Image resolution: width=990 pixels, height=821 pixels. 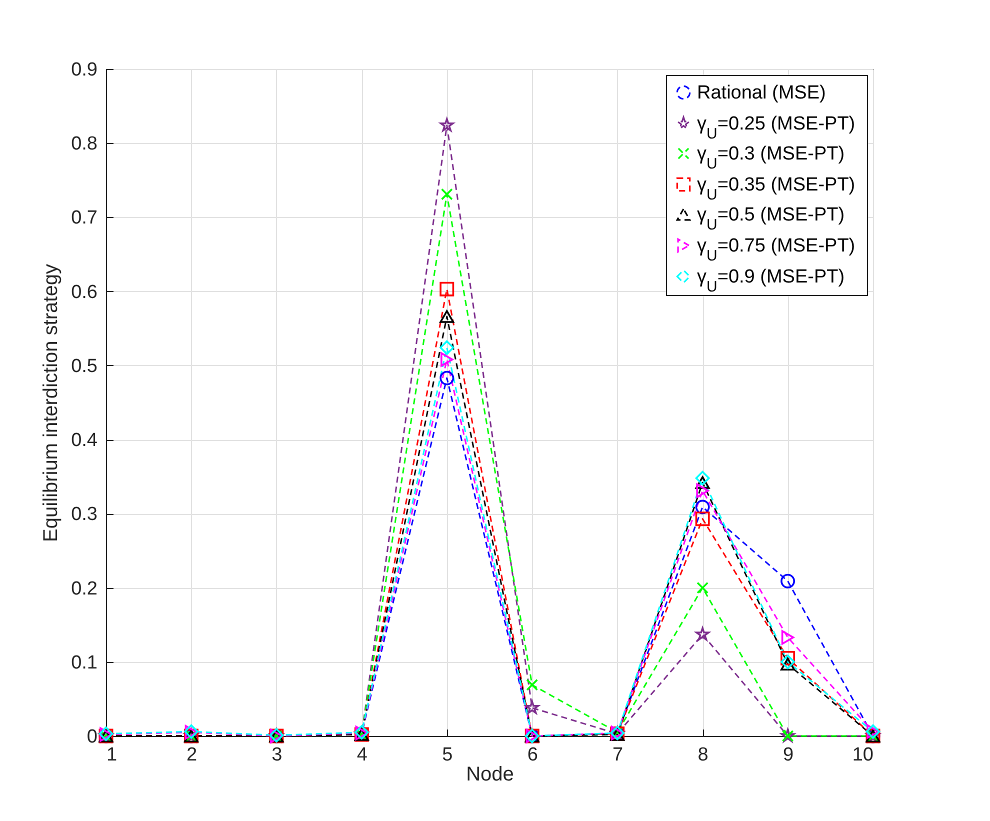 What do you see at coordinates (192, 755) in the screenshot?
I see `x-tick-label: 2` at bounding box center [192, 755].